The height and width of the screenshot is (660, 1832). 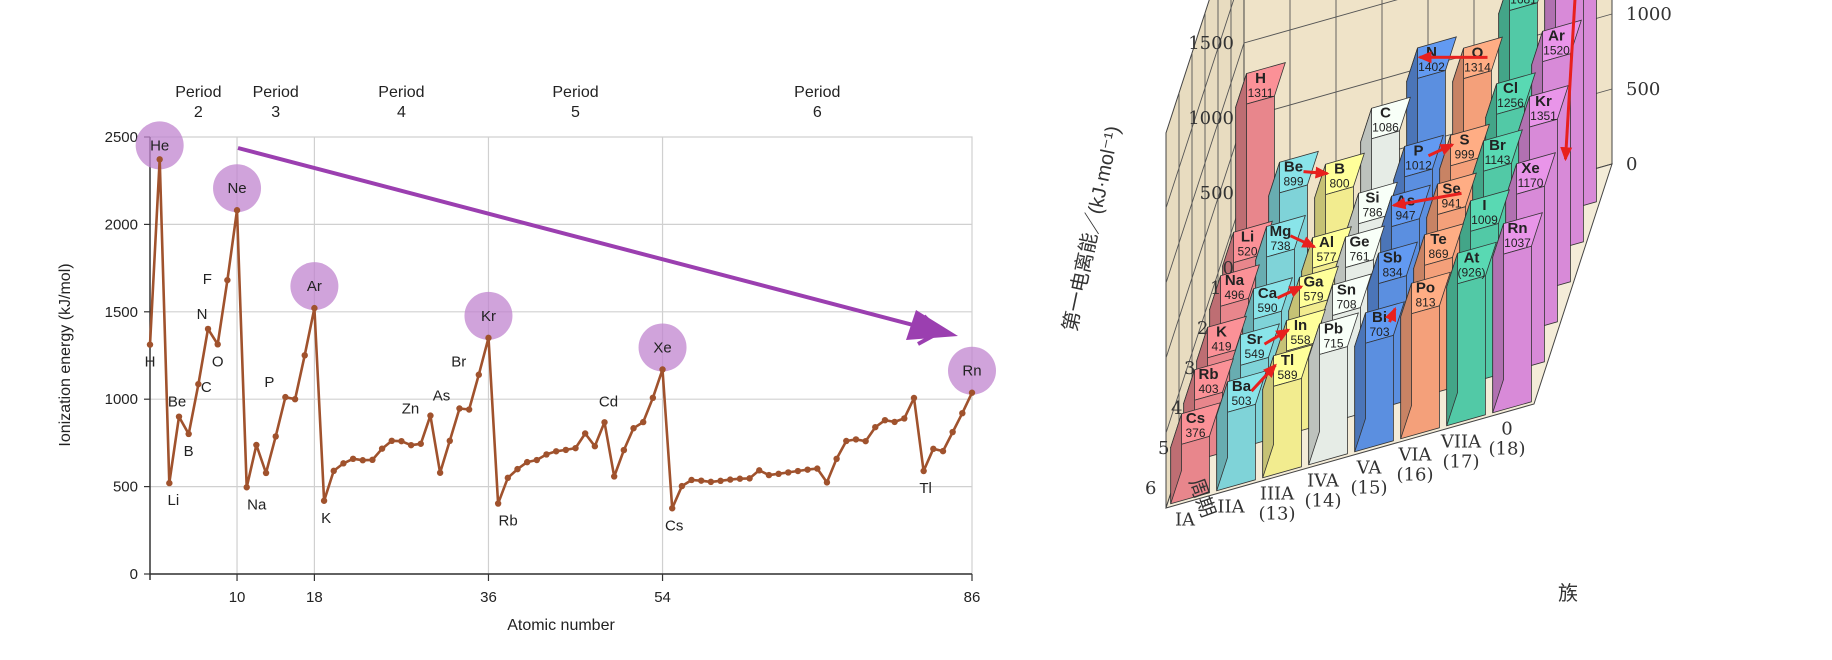 I want to click on bar-symbol-label: Ca, so click(x=1268, y=293).